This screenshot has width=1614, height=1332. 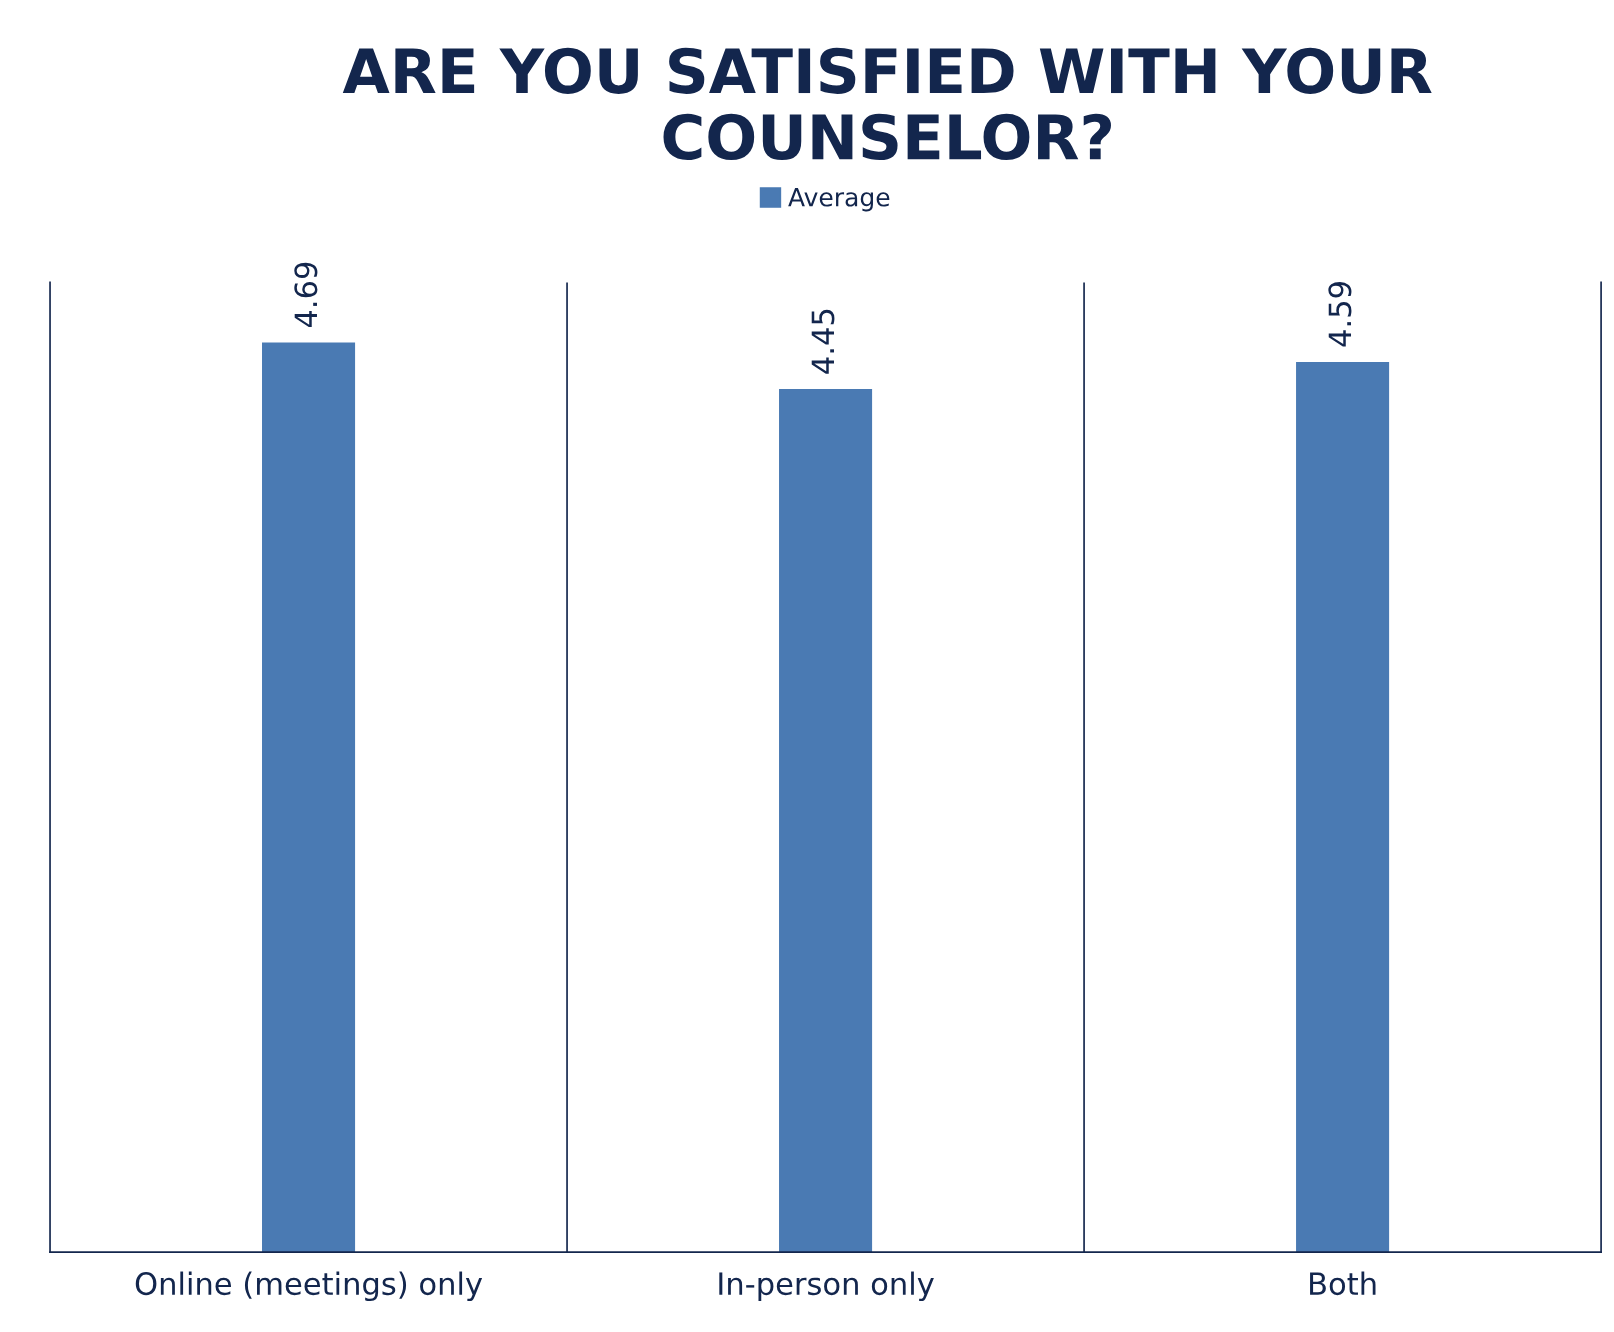 I want to click on data-label: 4.45, so click(x=823, y=341).